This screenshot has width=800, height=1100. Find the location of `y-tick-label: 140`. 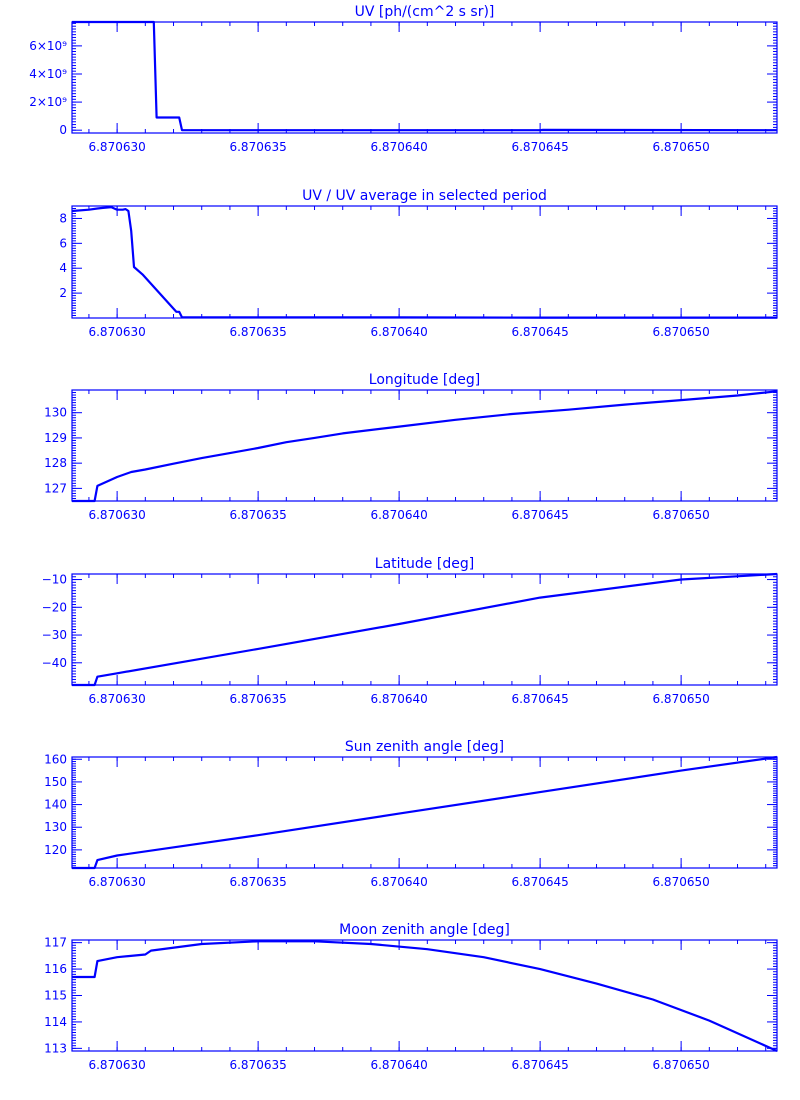

y-tick-label: 140 is located at coordinates (55, 805).